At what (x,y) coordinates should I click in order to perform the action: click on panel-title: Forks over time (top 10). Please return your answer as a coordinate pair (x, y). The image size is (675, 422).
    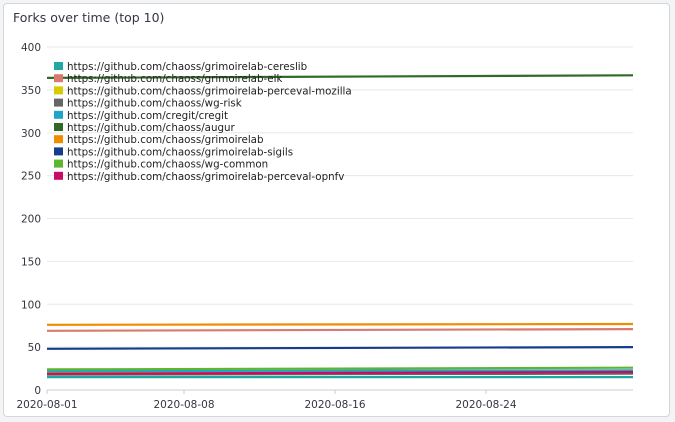
    Looking at the image, I should click on (89, 17).